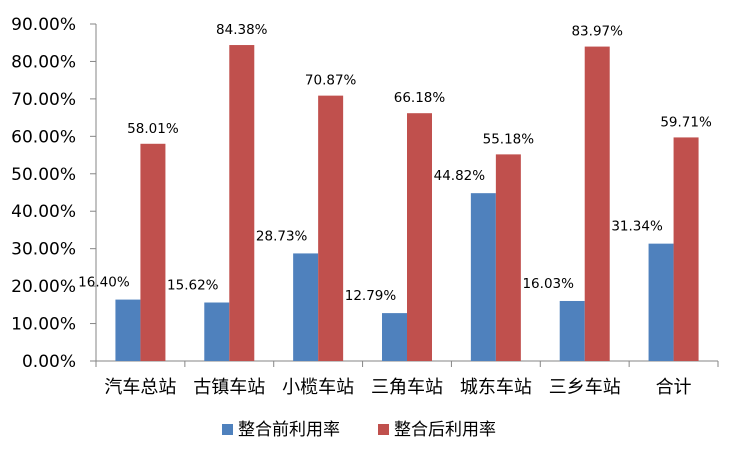 The width and height of the screenshot is (742, 465). I want to click on data-label-after: 55.18%, so click(509, 139).